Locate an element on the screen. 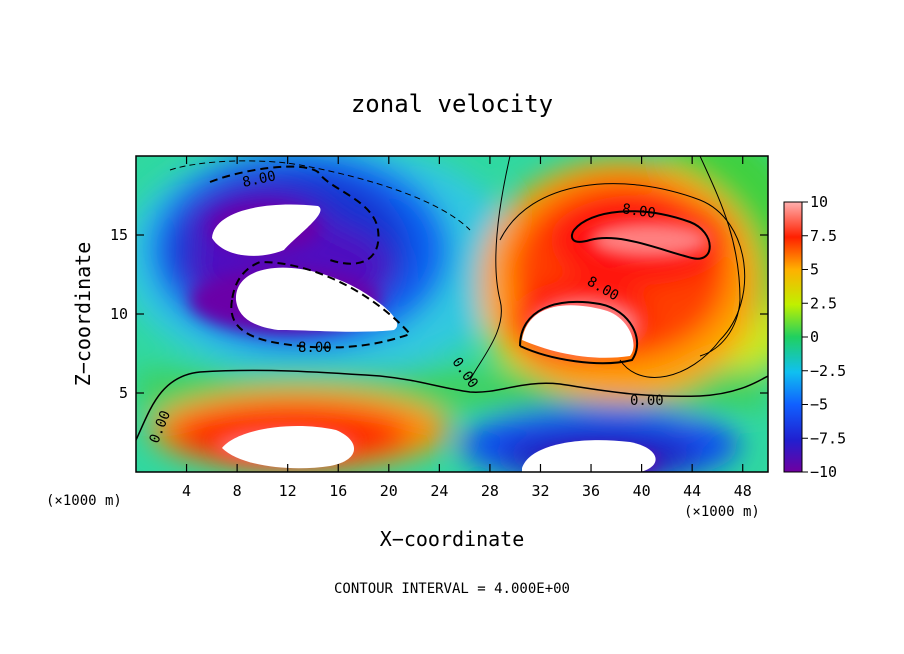 This screenshot has height=654, width=904. colorbar-tick-label: 7.5 is located at coordinates (823, 236).